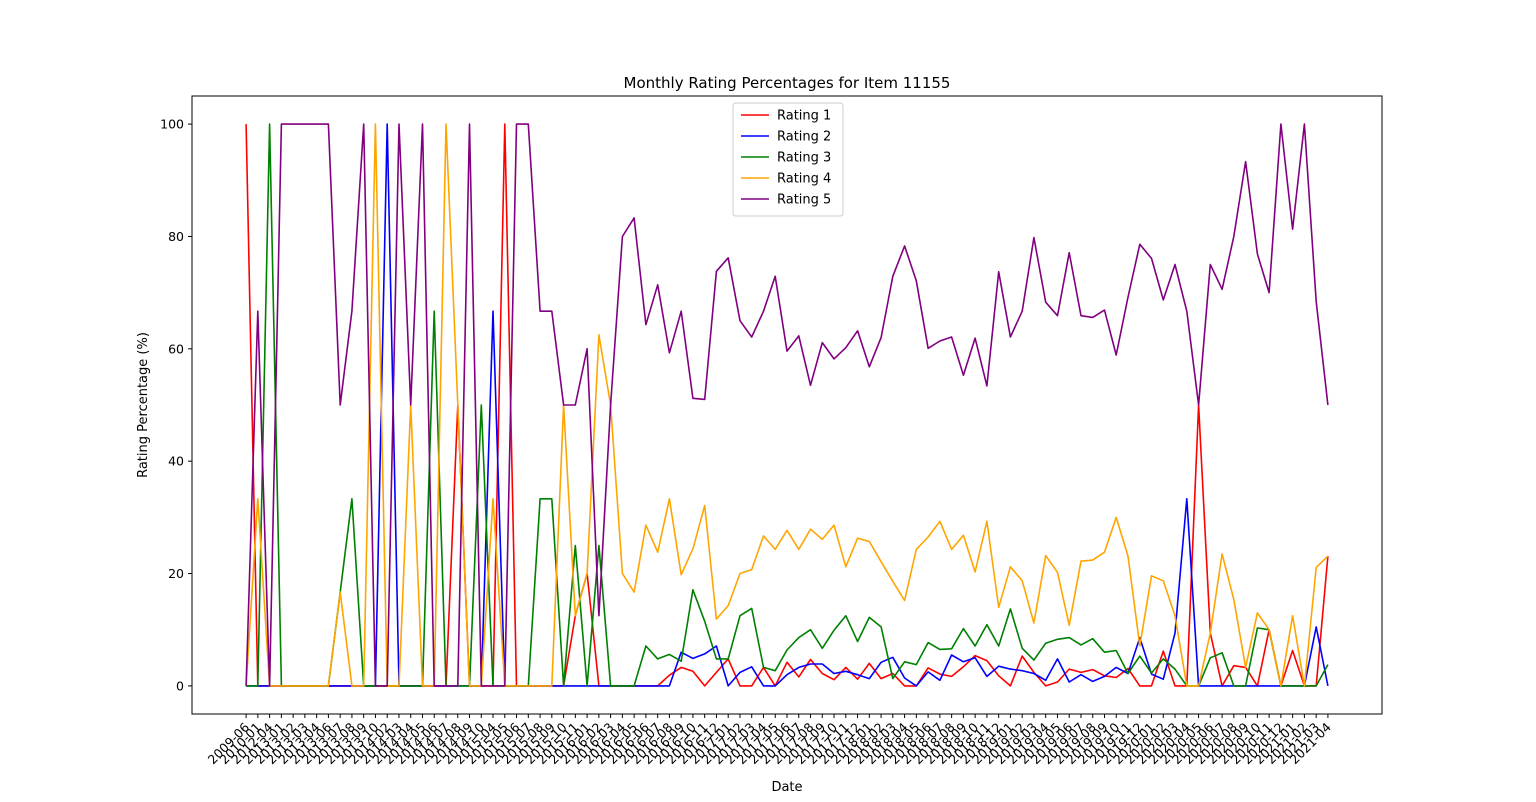 This screenshot has width=1536, height=802. What do you see at coordinates (176, 236) in the screenshot?
I see `y-tick-label: 80` at bounding box center [176, 236].